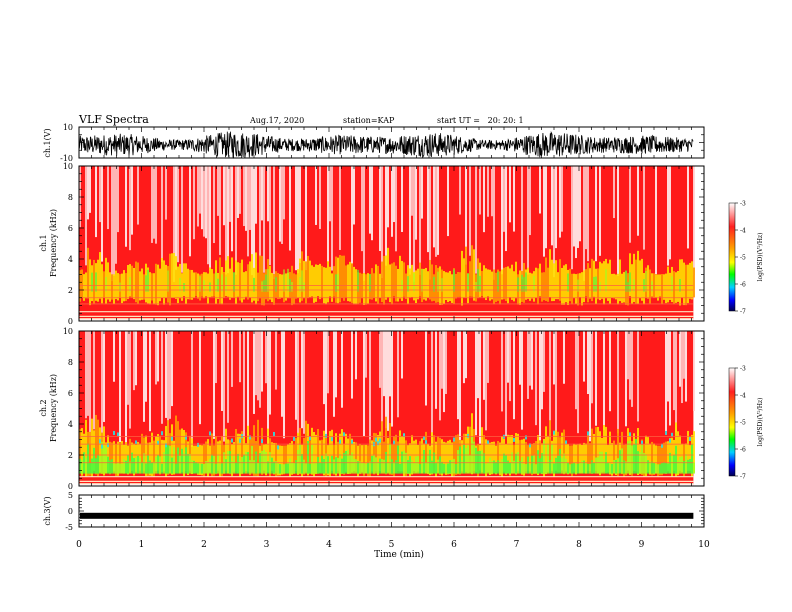 The image size is (792, 612). Describe the element at coordinates (743, 258) in the screenshot. I see `colorbar-tick-label: -5` at that location.